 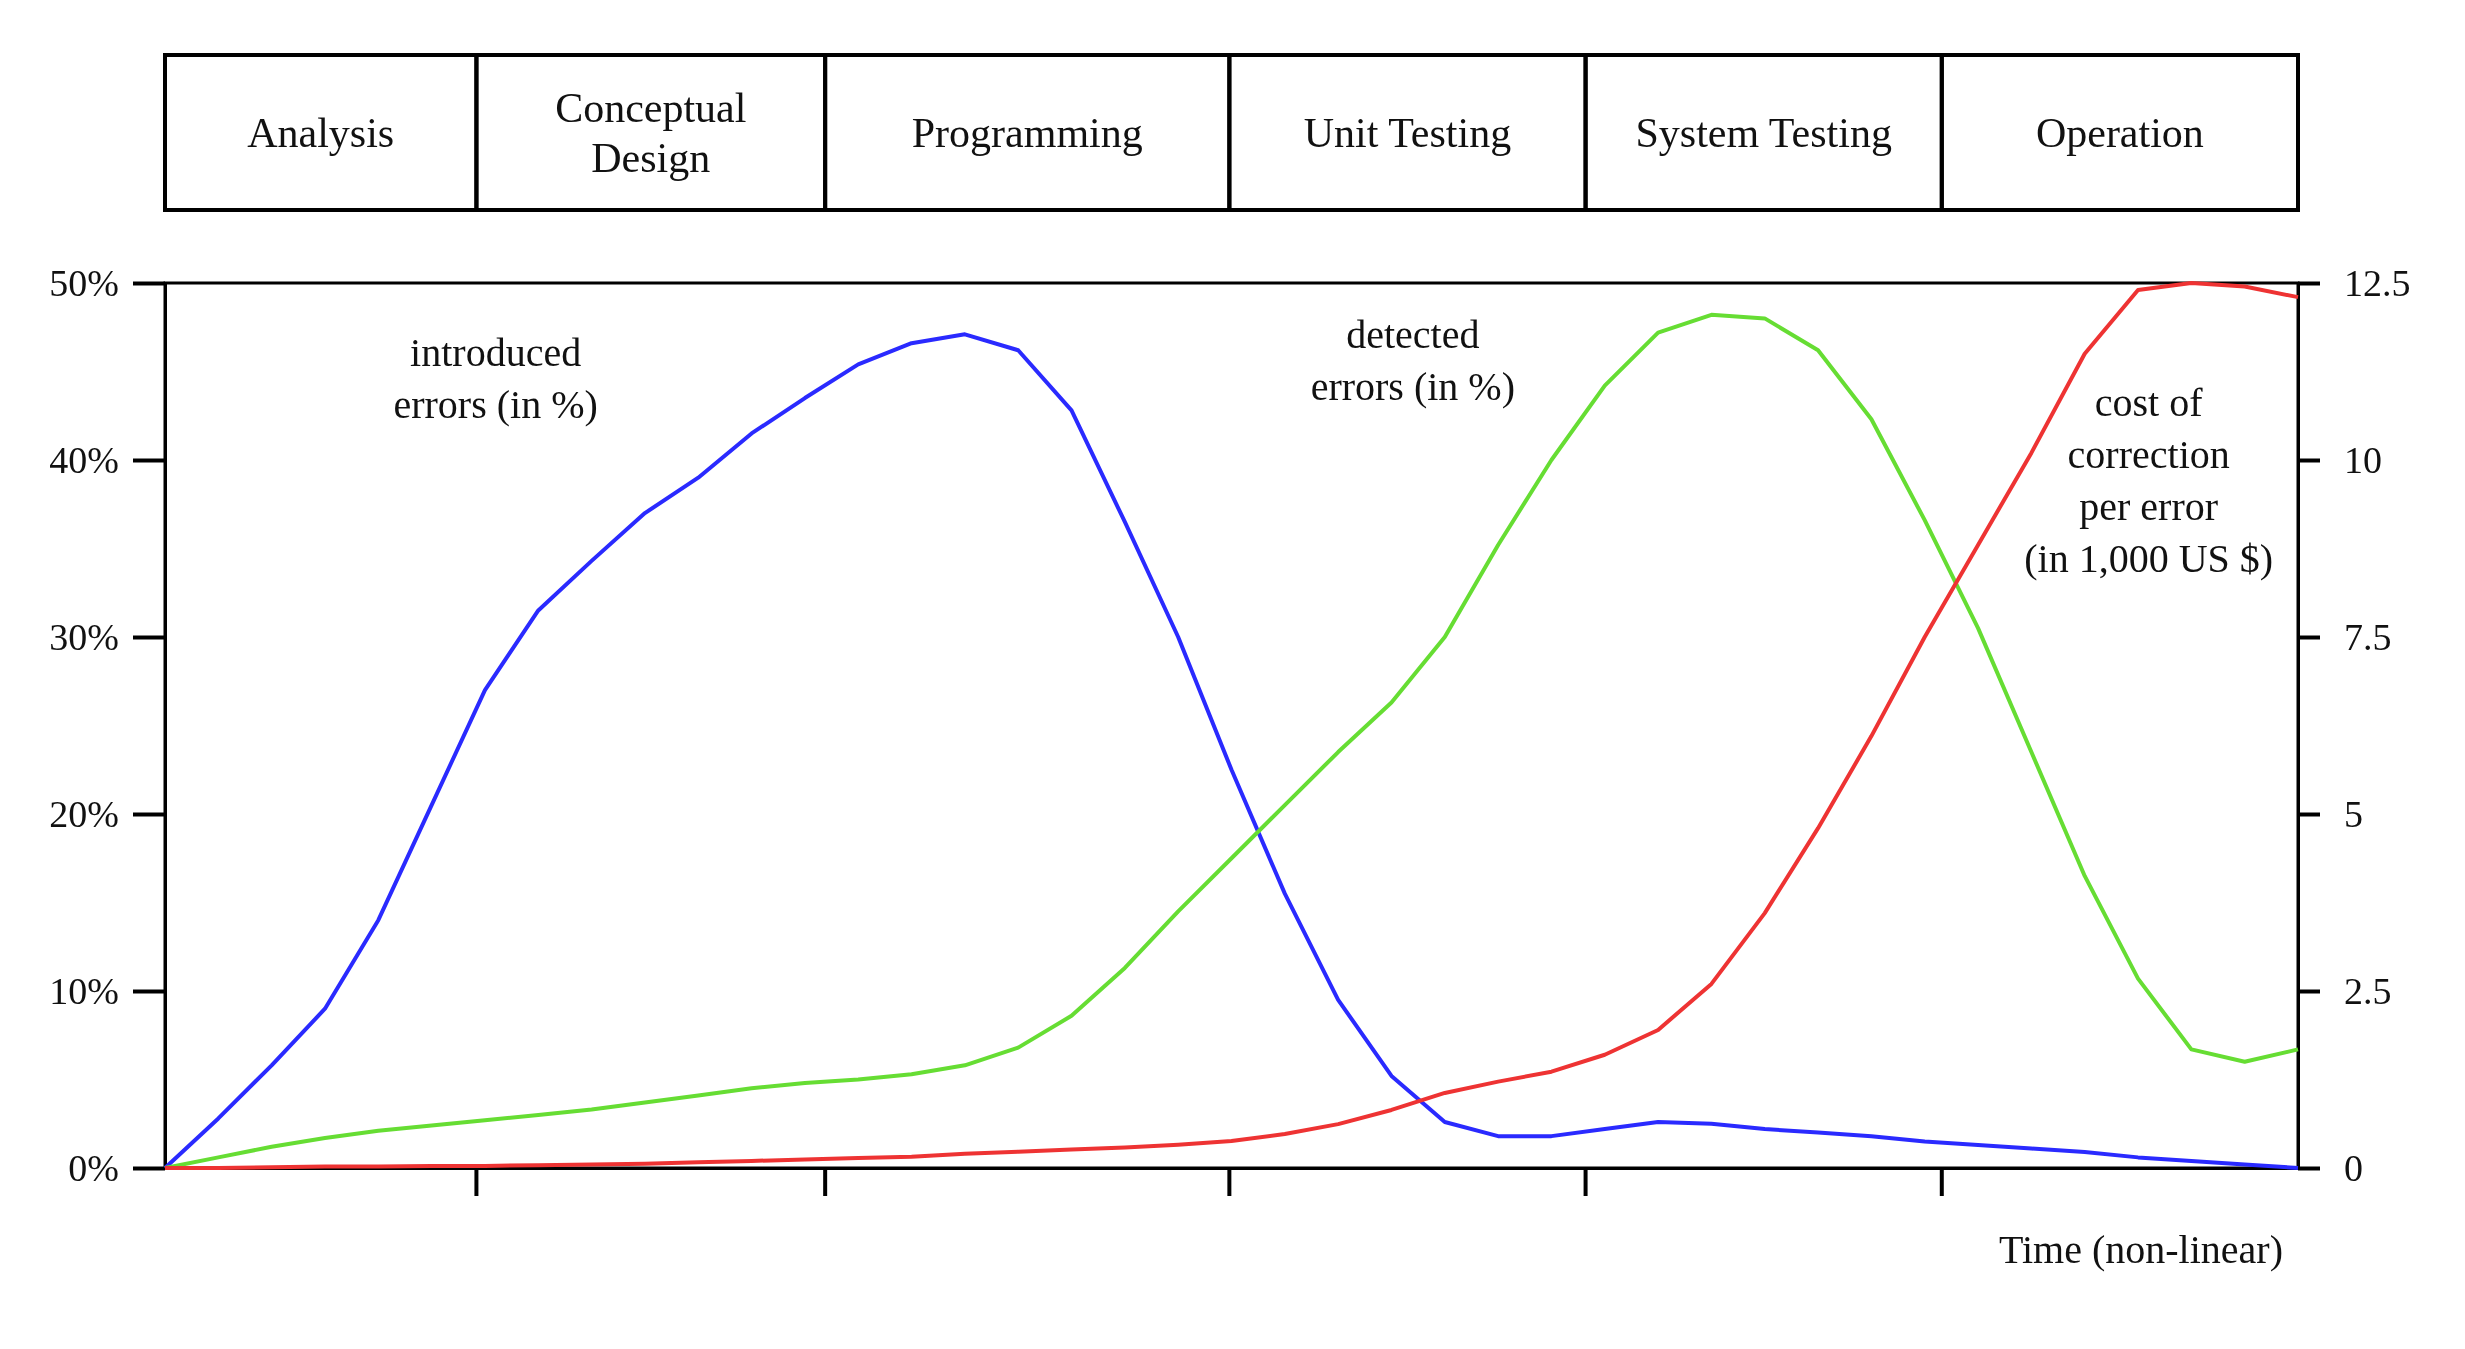 I want to click on y-tick-label: 10%, so click(x=84, y=990).